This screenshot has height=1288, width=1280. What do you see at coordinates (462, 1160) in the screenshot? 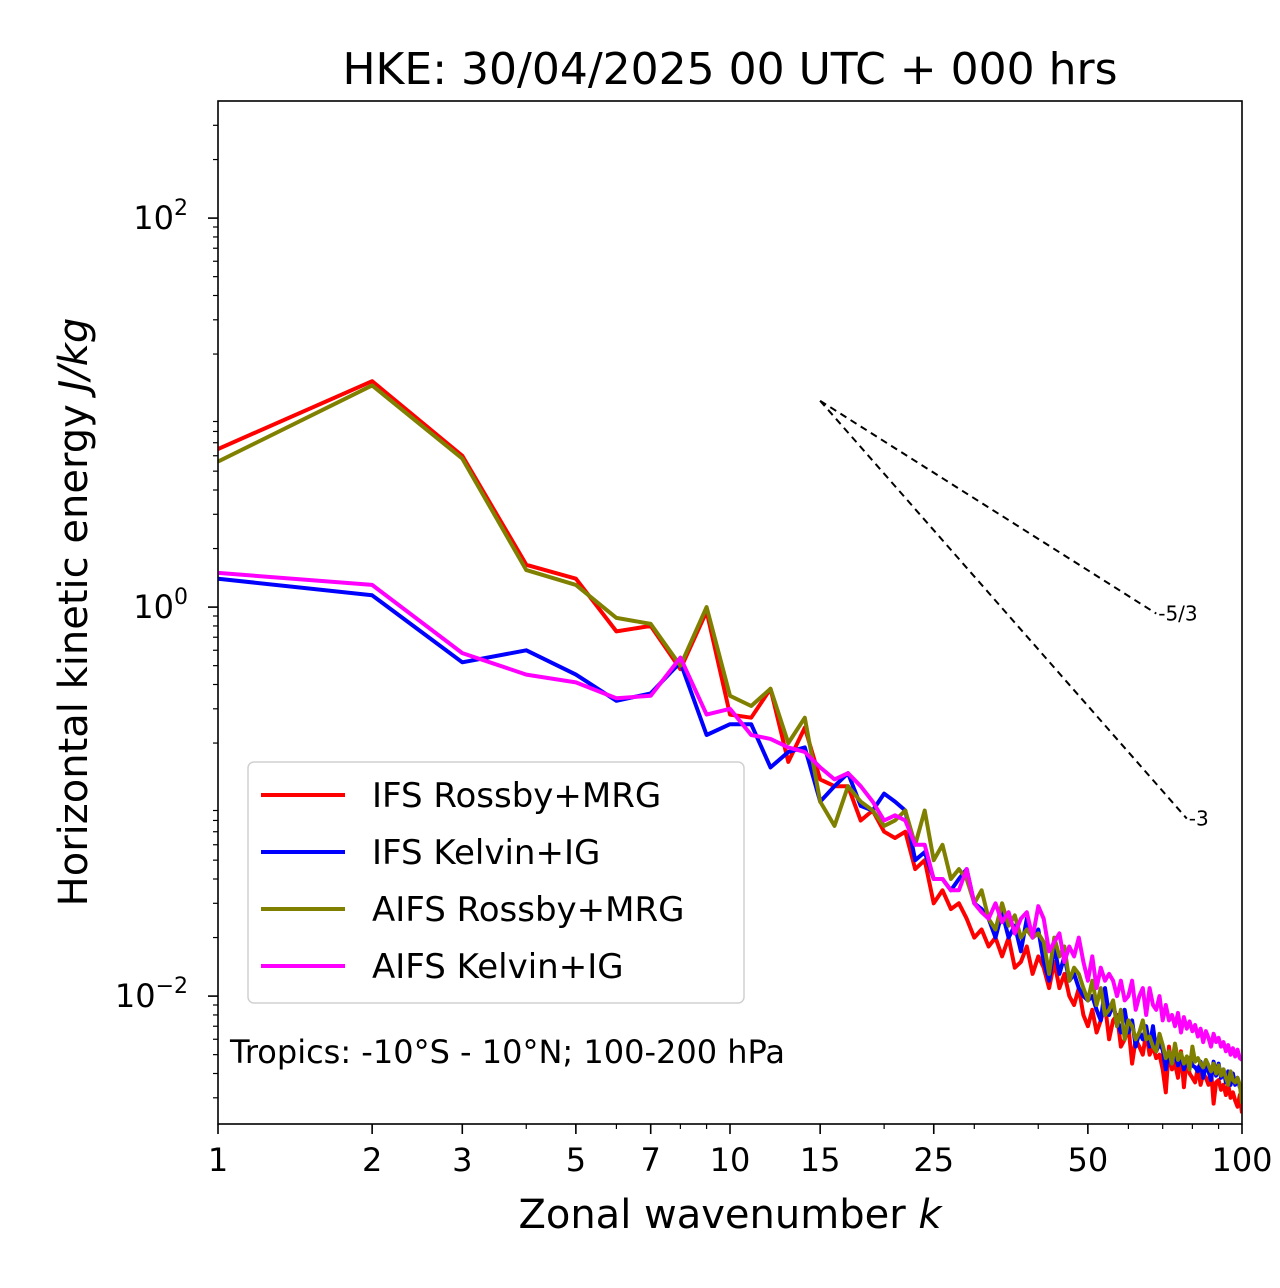
I see `x-tick-label: 3` at bounding box center [462, 1160].